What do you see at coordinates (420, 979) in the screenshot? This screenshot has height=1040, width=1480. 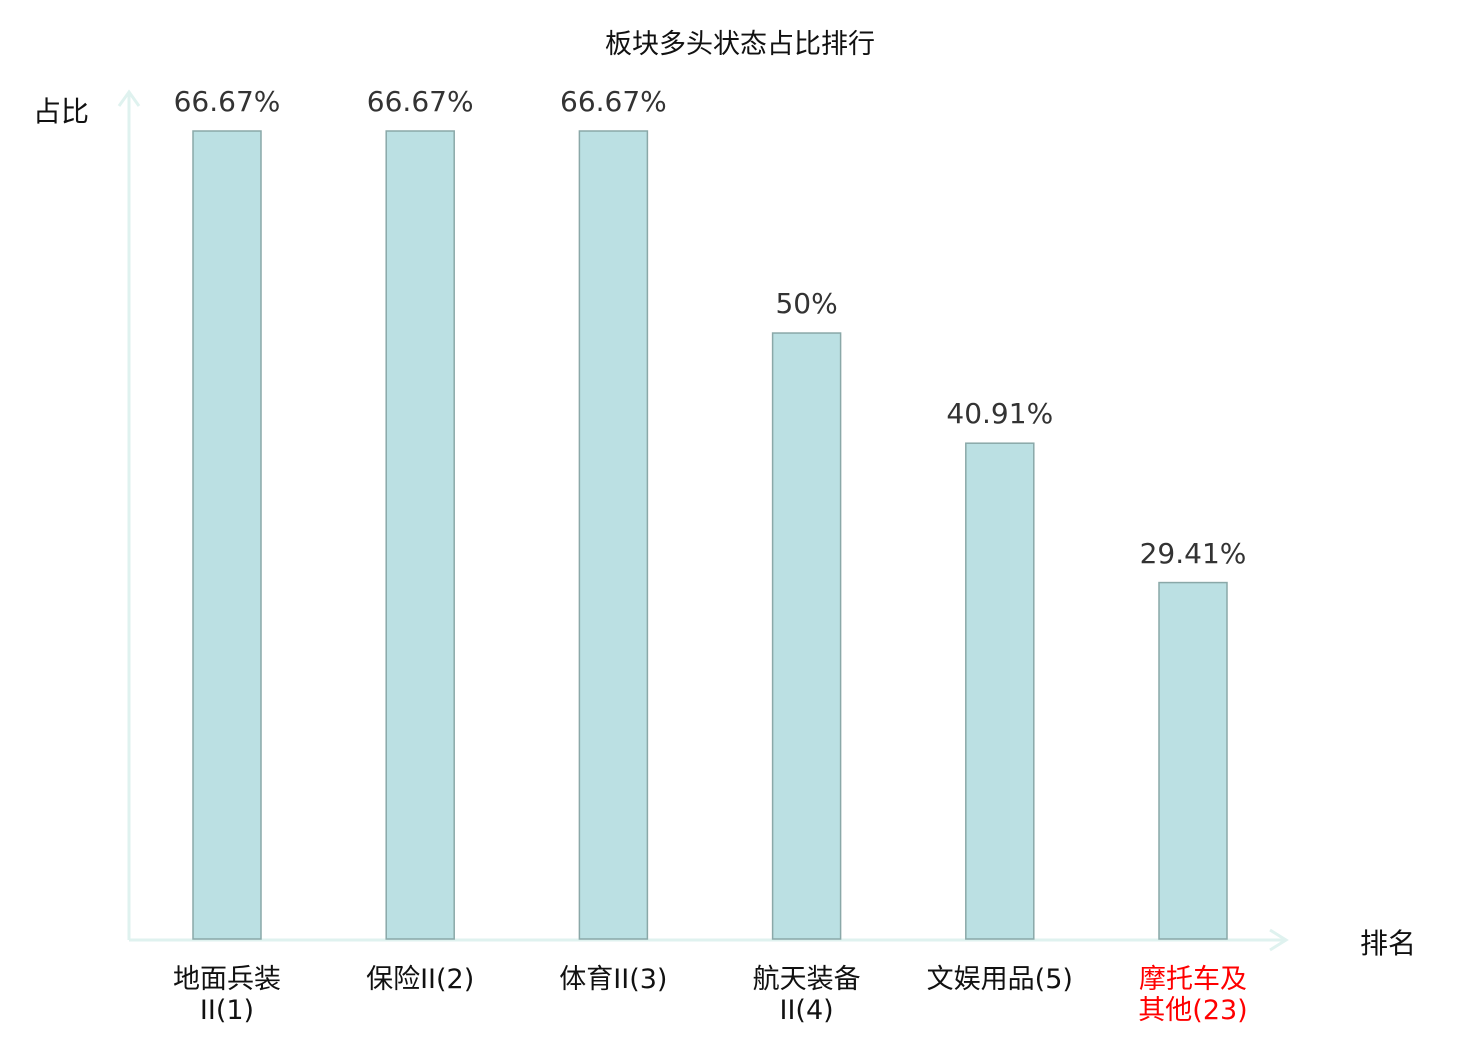 I see `x-tick-label: 保险II(2)` at bounding box center [420, 979].